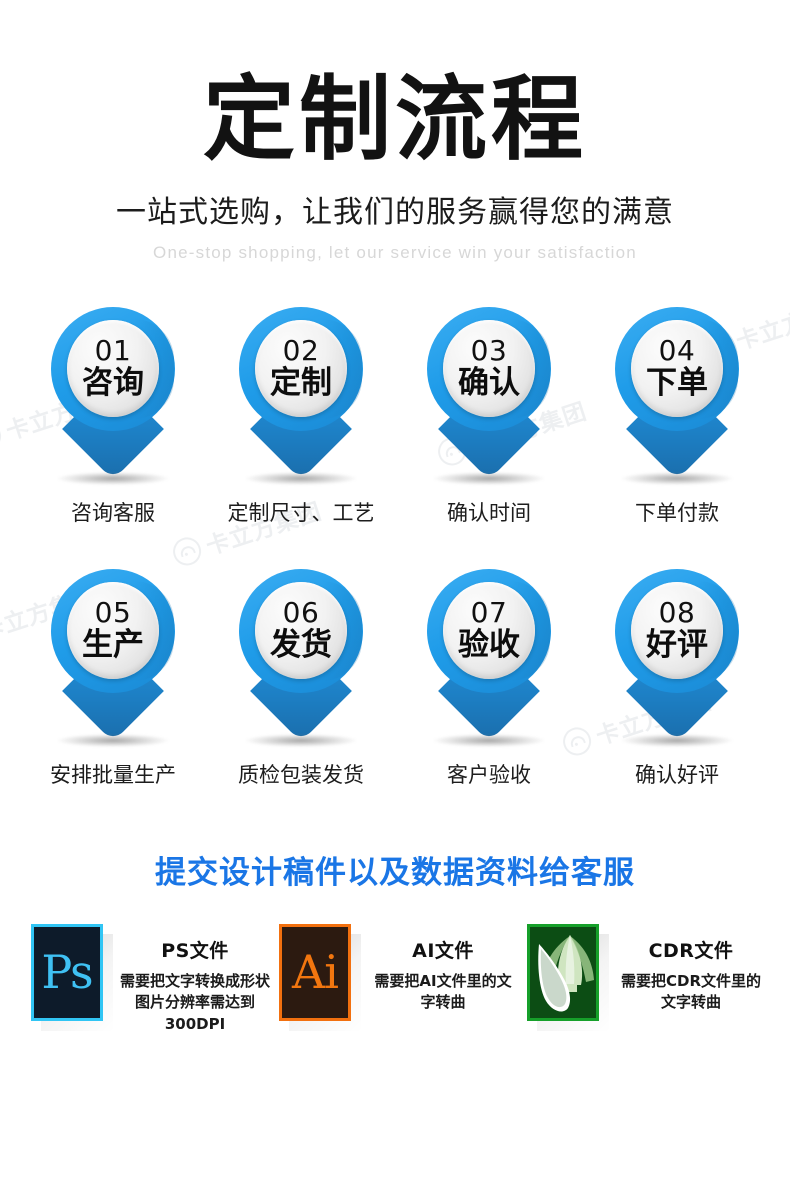 The width and height of the screenshot is (790, 1177). I want to click on step-number: 05, so click(113, 612).